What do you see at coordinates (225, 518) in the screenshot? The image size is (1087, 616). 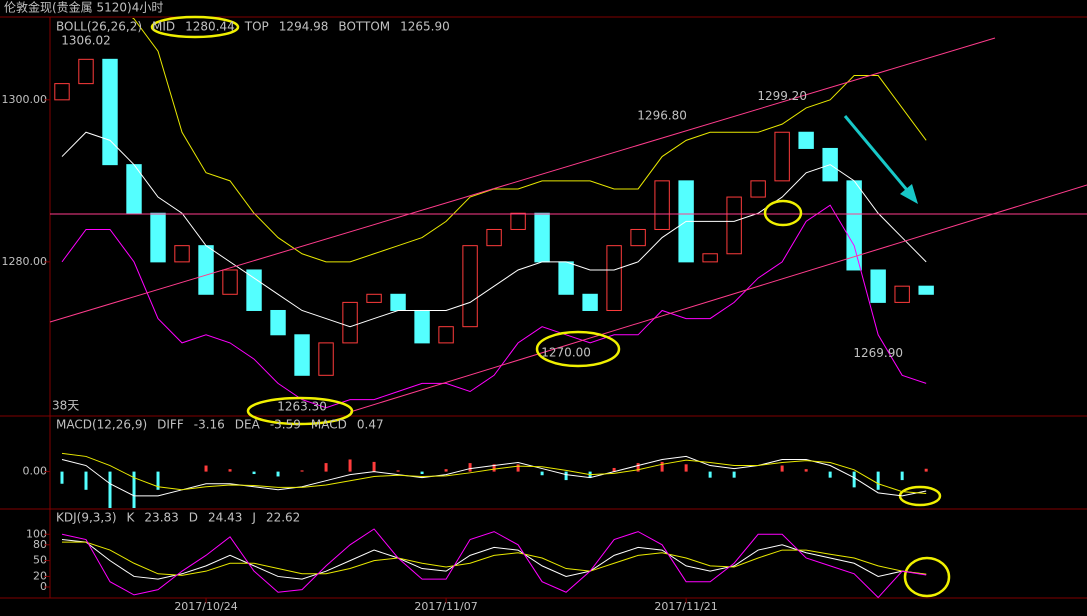 I see `legend-value: 24.43` at bounding box center [225, 518].